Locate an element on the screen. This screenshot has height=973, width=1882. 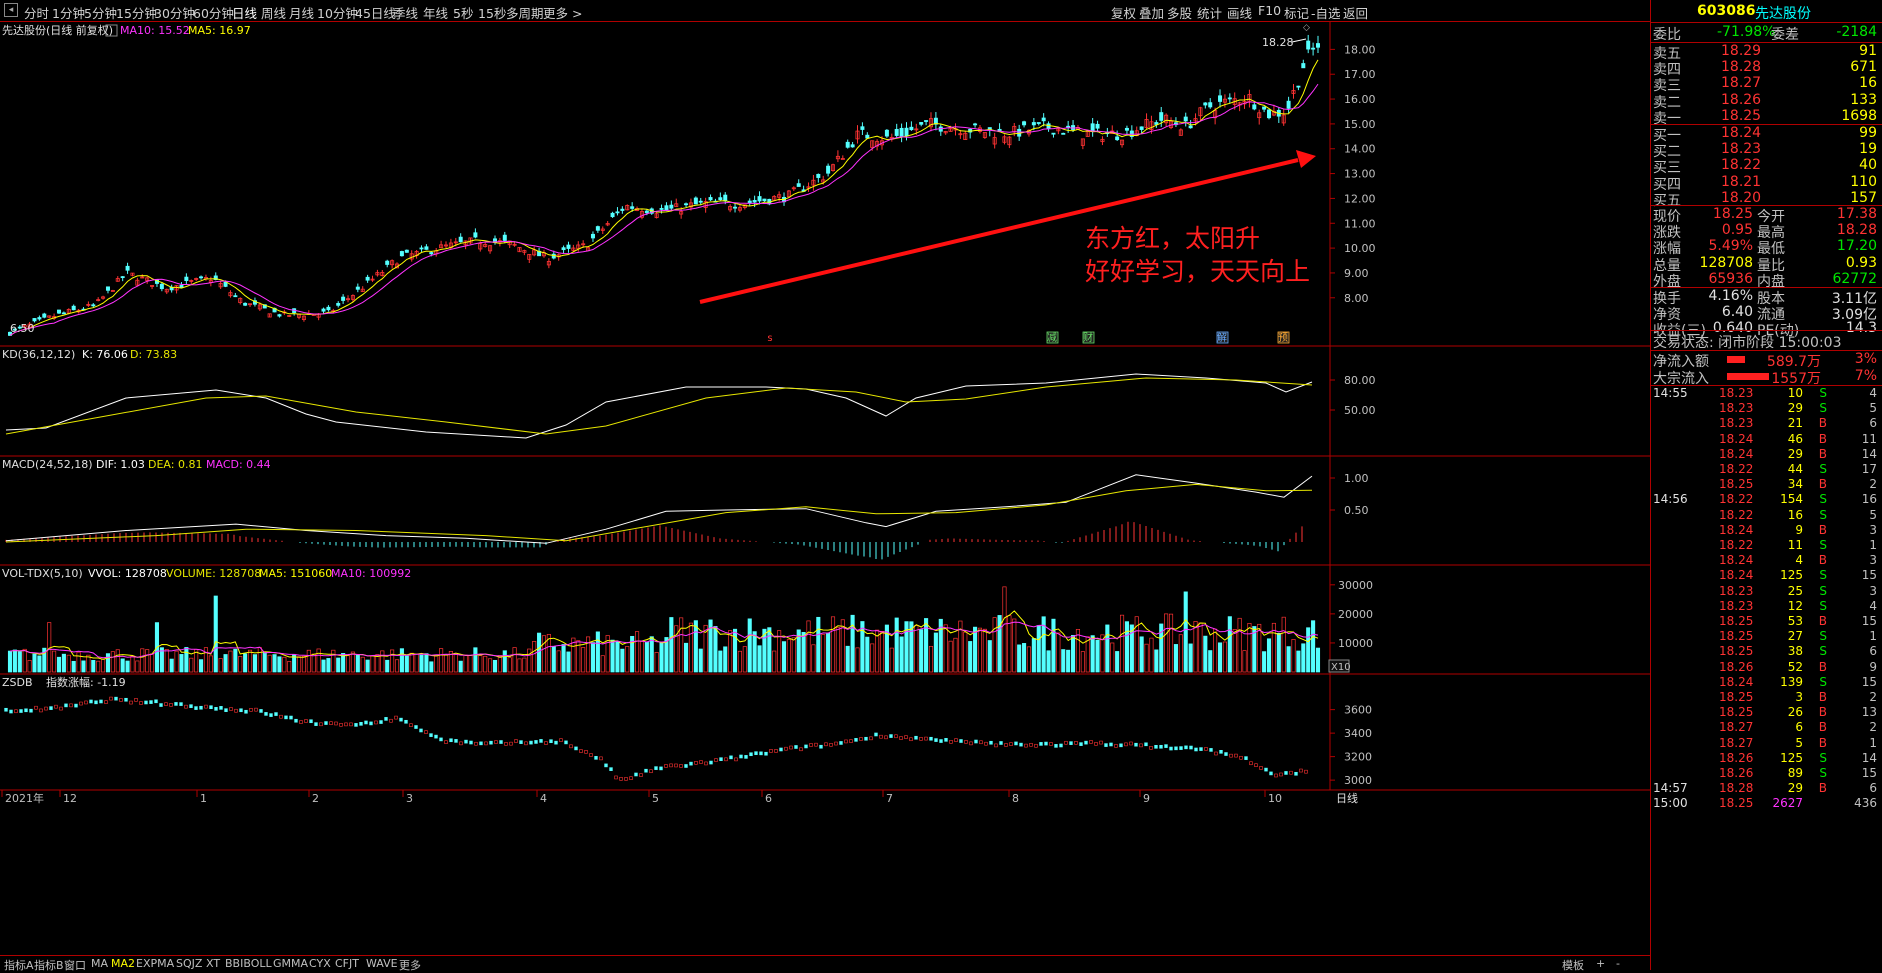
tab-gmma: GMMA is located at coordinates (291, 963).